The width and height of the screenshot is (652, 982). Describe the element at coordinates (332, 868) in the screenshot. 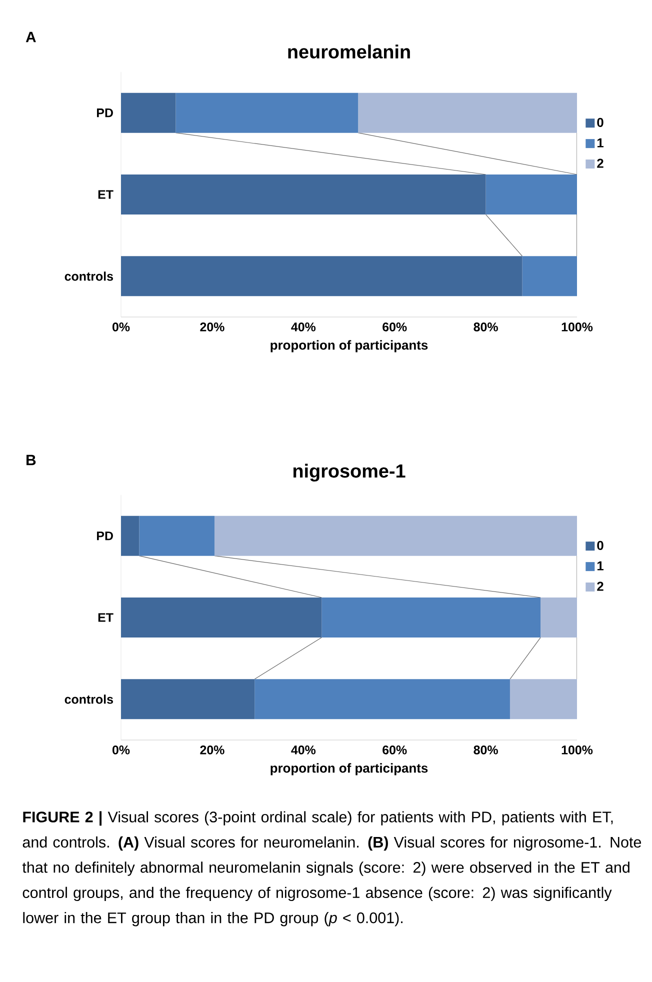

I see `text: FIGURE 2 | Visual scores (3-point ordinal scale) for patients with PD, patients with ET, and controls. (A) Visual scores for neuromelanin. (B) Visual scores for nigrosome-1. Note that no definitely abnormal neuromelanin signals (score: 2) were observed in the ET and control groups, and the frequency of nigrosome-1 absence (score: 2) was significantly lower in the ET group than in the PD group (p < 0.001).` at that location.